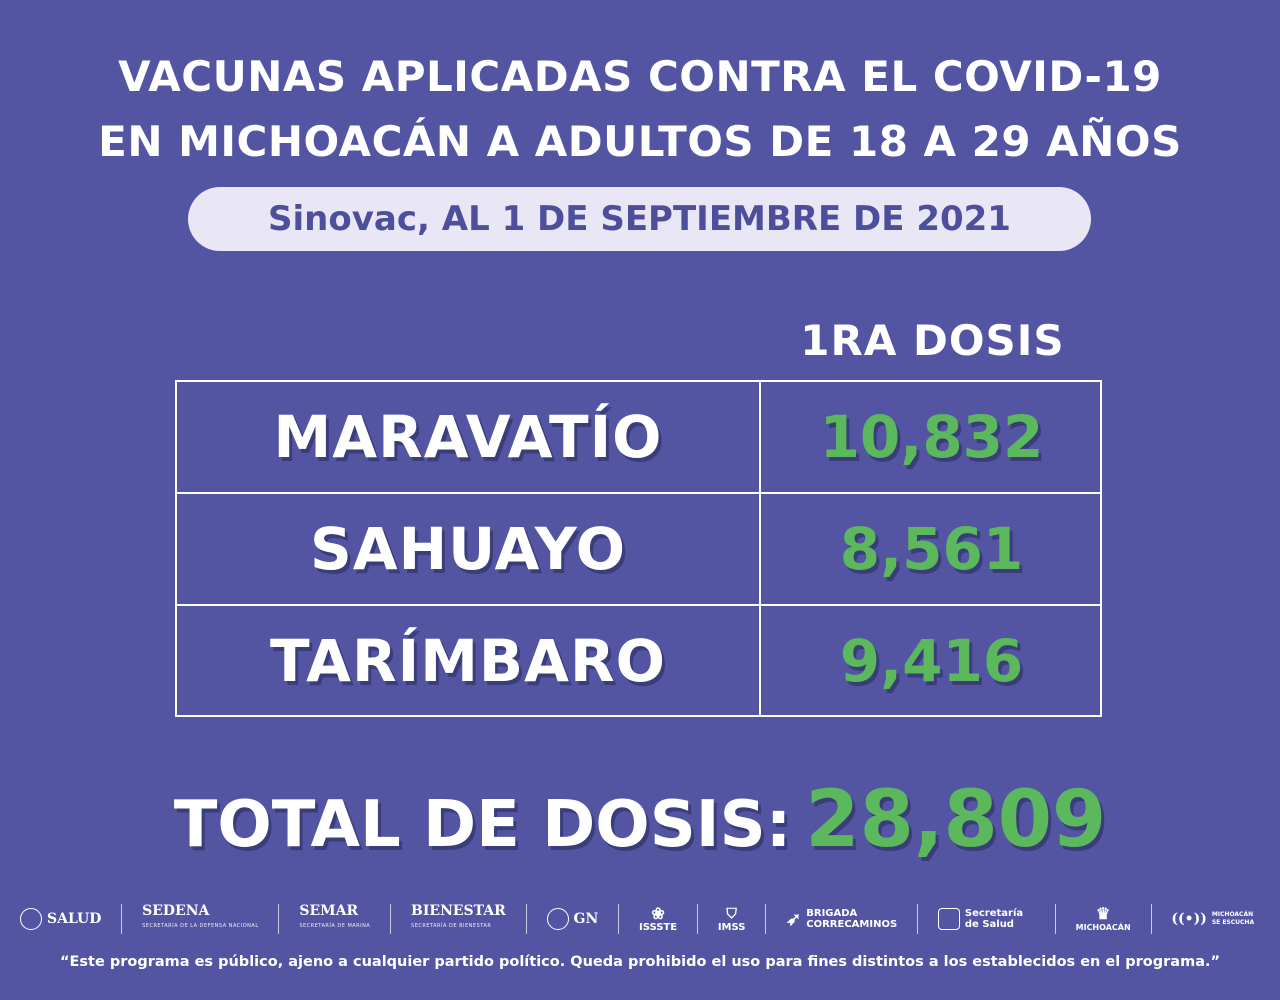 This screenshot has width=1280, height=1000. What do you see at coordinates (468, 549) in the screenshot?
I see `municipality-name: SAHUAYO` at bounding box center [468, 549].